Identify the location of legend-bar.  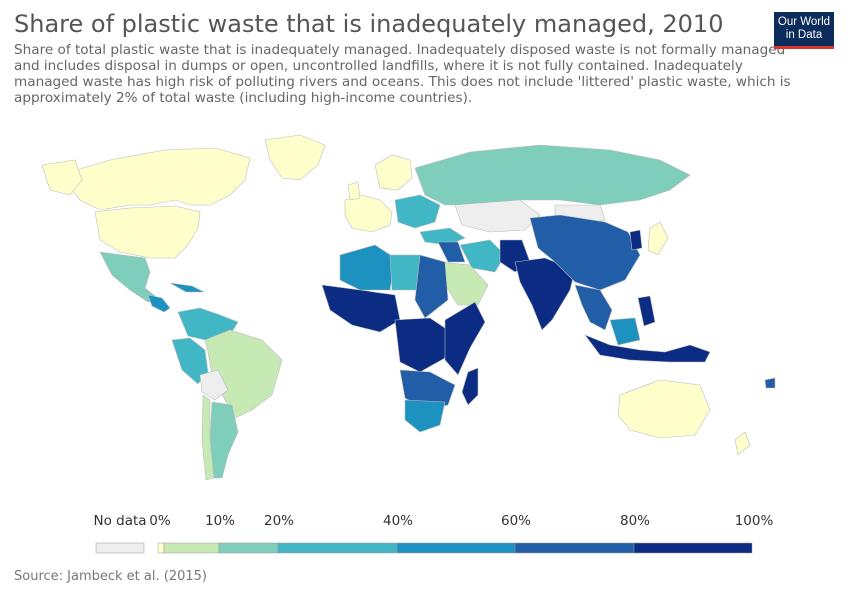
(424, 548).